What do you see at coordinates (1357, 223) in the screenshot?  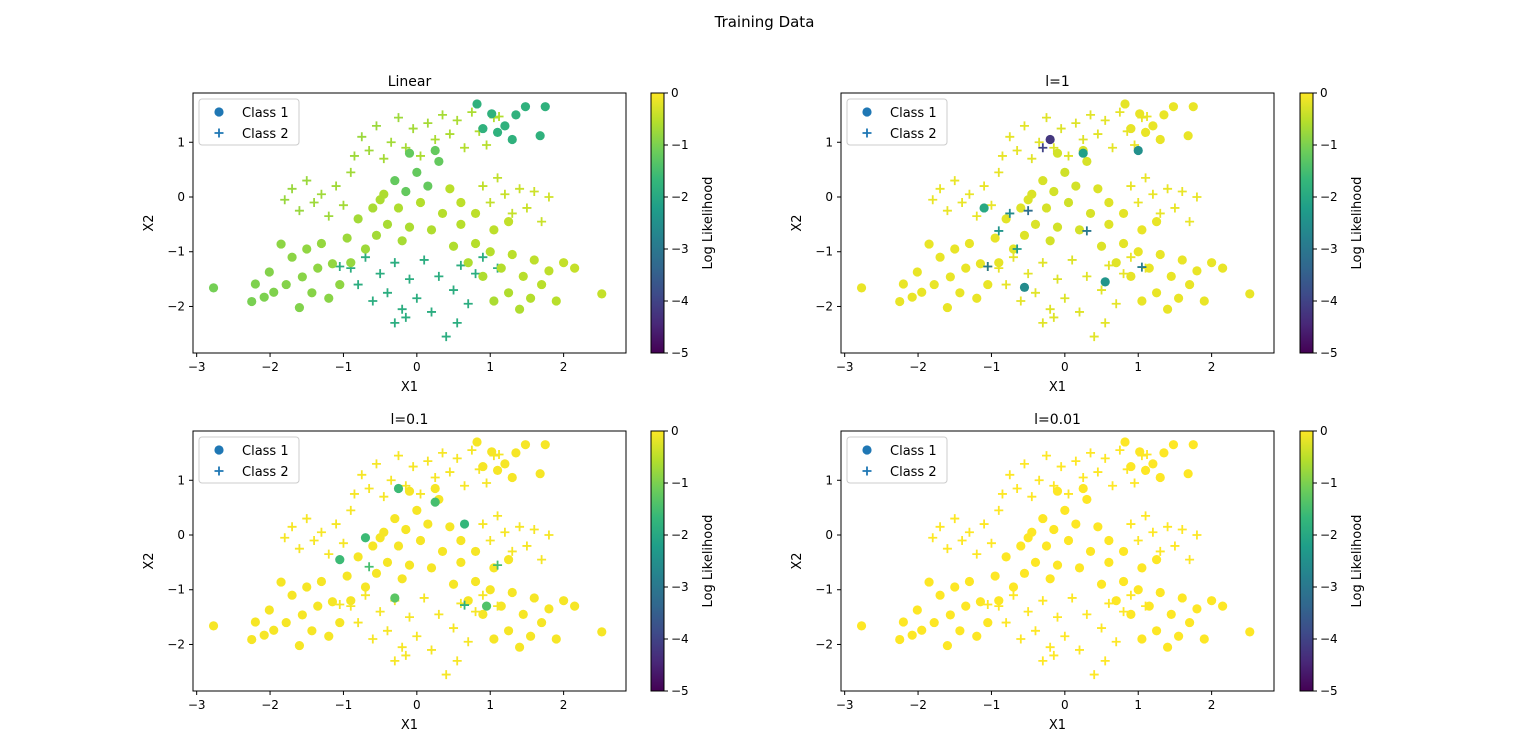 I see `colorbar-label: Log Likelihood` at bounding box center [1357, 223].